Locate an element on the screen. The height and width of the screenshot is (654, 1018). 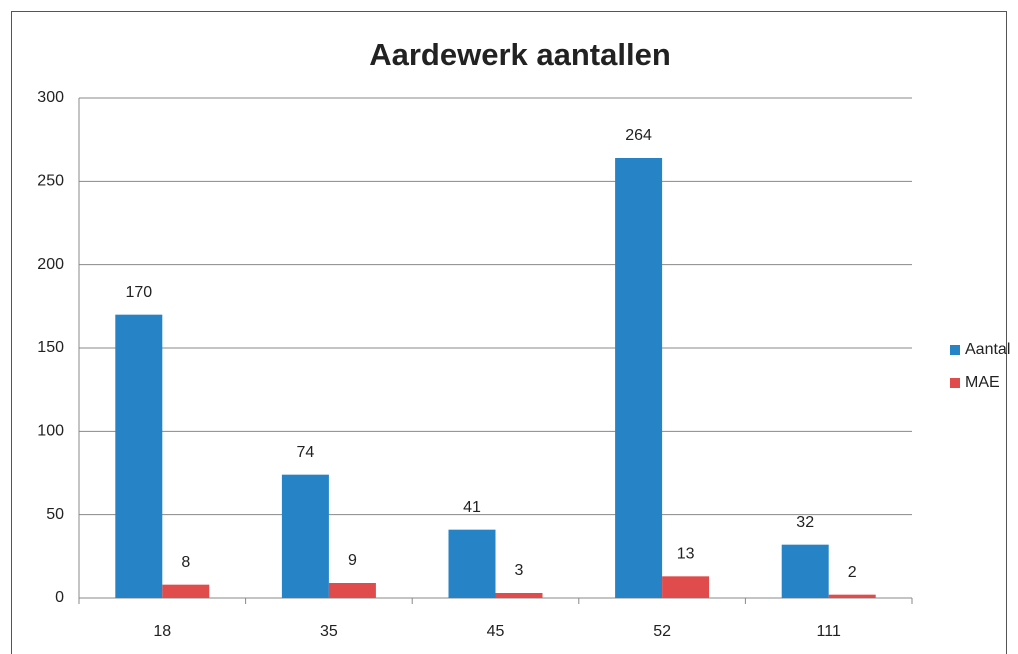
x-tick-label: 35 is located at coordinates (329, 631).